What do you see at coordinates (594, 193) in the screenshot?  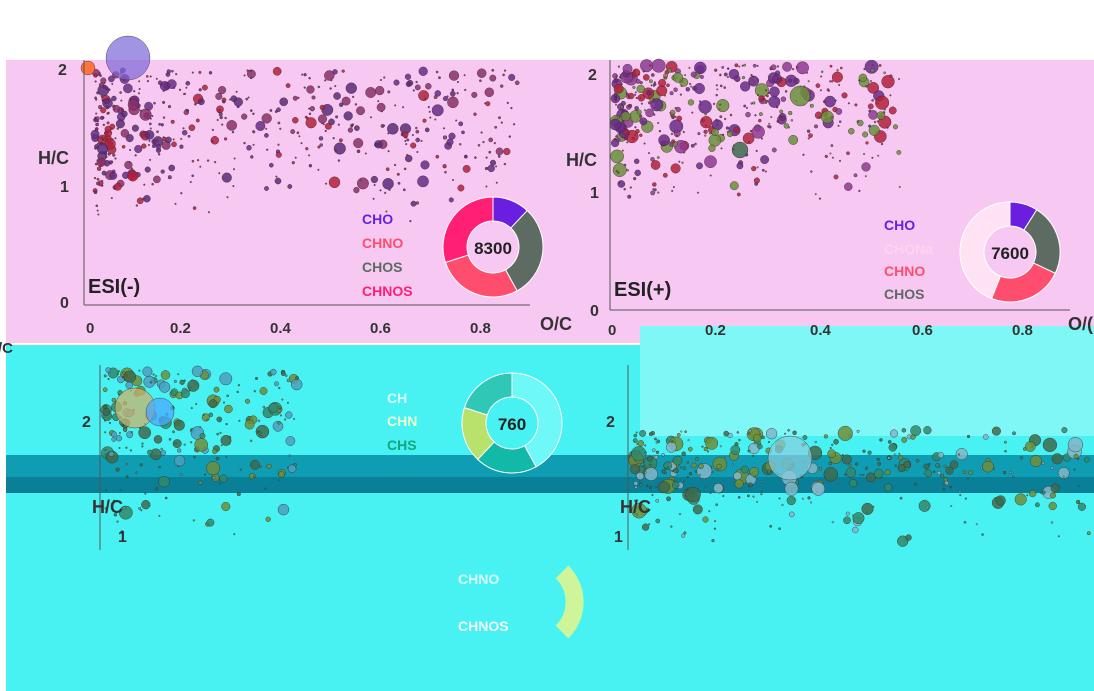 I see `y-tick-tr-1: 1` at bounding box center [594, 193].